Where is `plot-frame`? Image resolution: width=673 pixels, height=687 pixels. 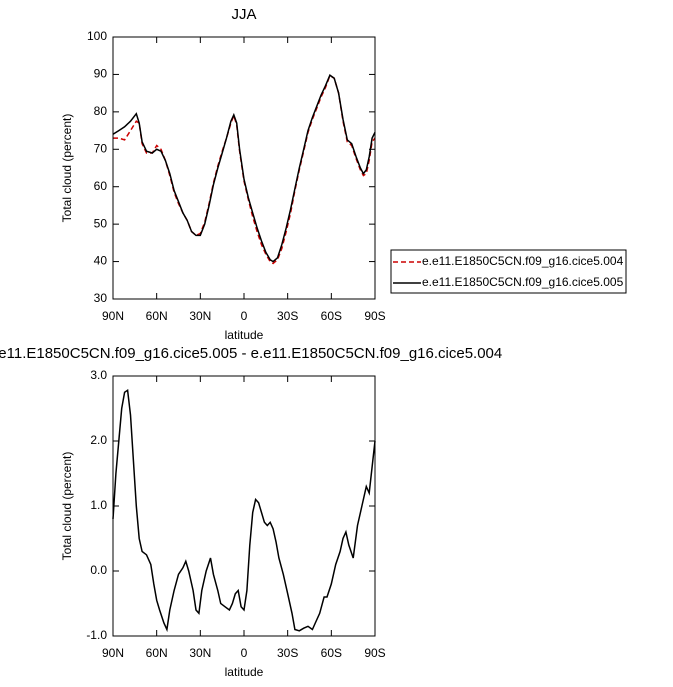
plot-frame is located at coordinates (244, 506).